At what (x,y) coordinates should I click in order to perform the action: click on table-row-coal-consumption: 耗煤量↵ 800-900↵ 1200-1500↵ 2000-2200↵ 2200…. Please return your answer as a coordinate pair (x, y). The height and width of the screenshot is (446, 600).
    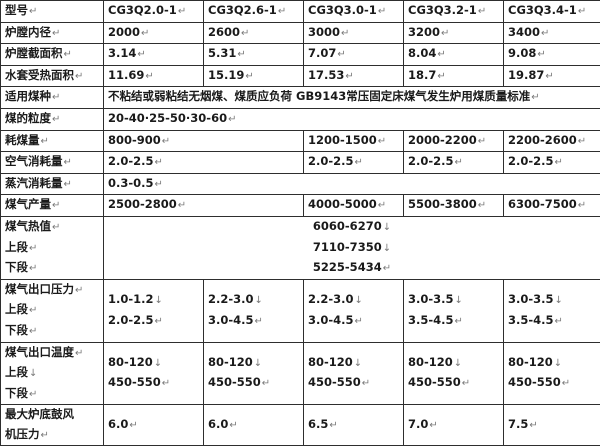
    Looking at the image, I should click on (300, 141).